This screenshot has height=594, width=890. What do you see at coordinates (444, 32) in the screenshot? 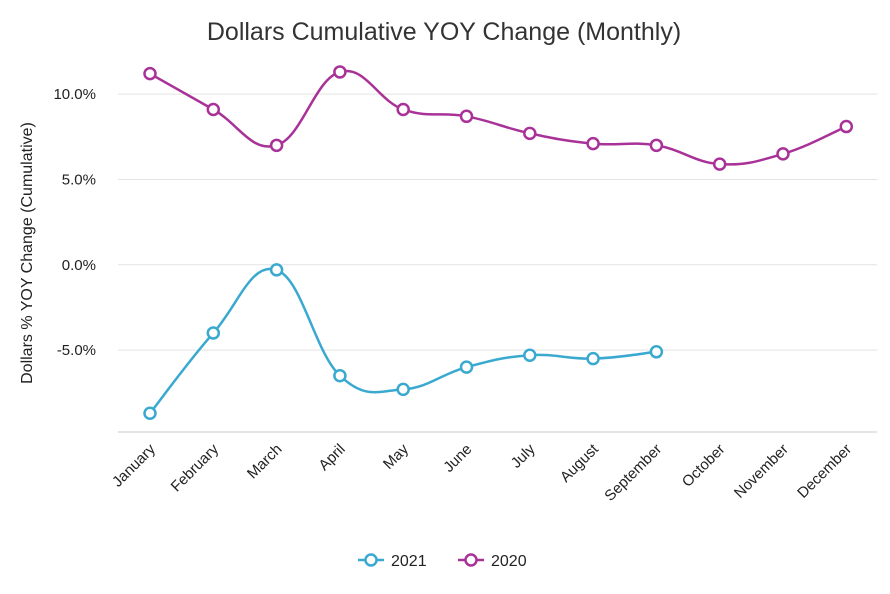
I see `chart-title: Dollars Cumulative YOY Change (Monthly)` at bounding box center [444, 32].